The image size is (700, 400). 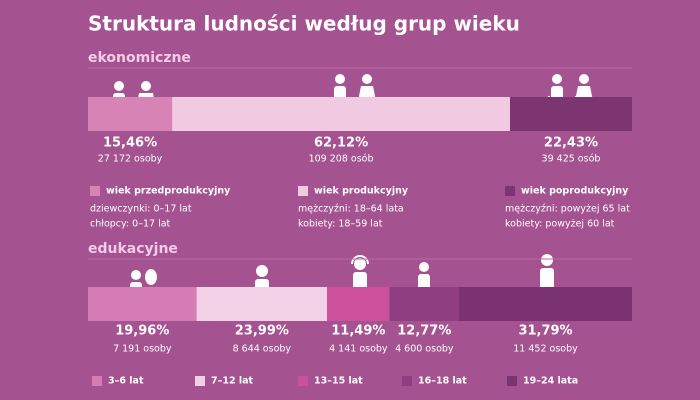 I want to click on value-label: 22,43%, so click(x=571, y=143).